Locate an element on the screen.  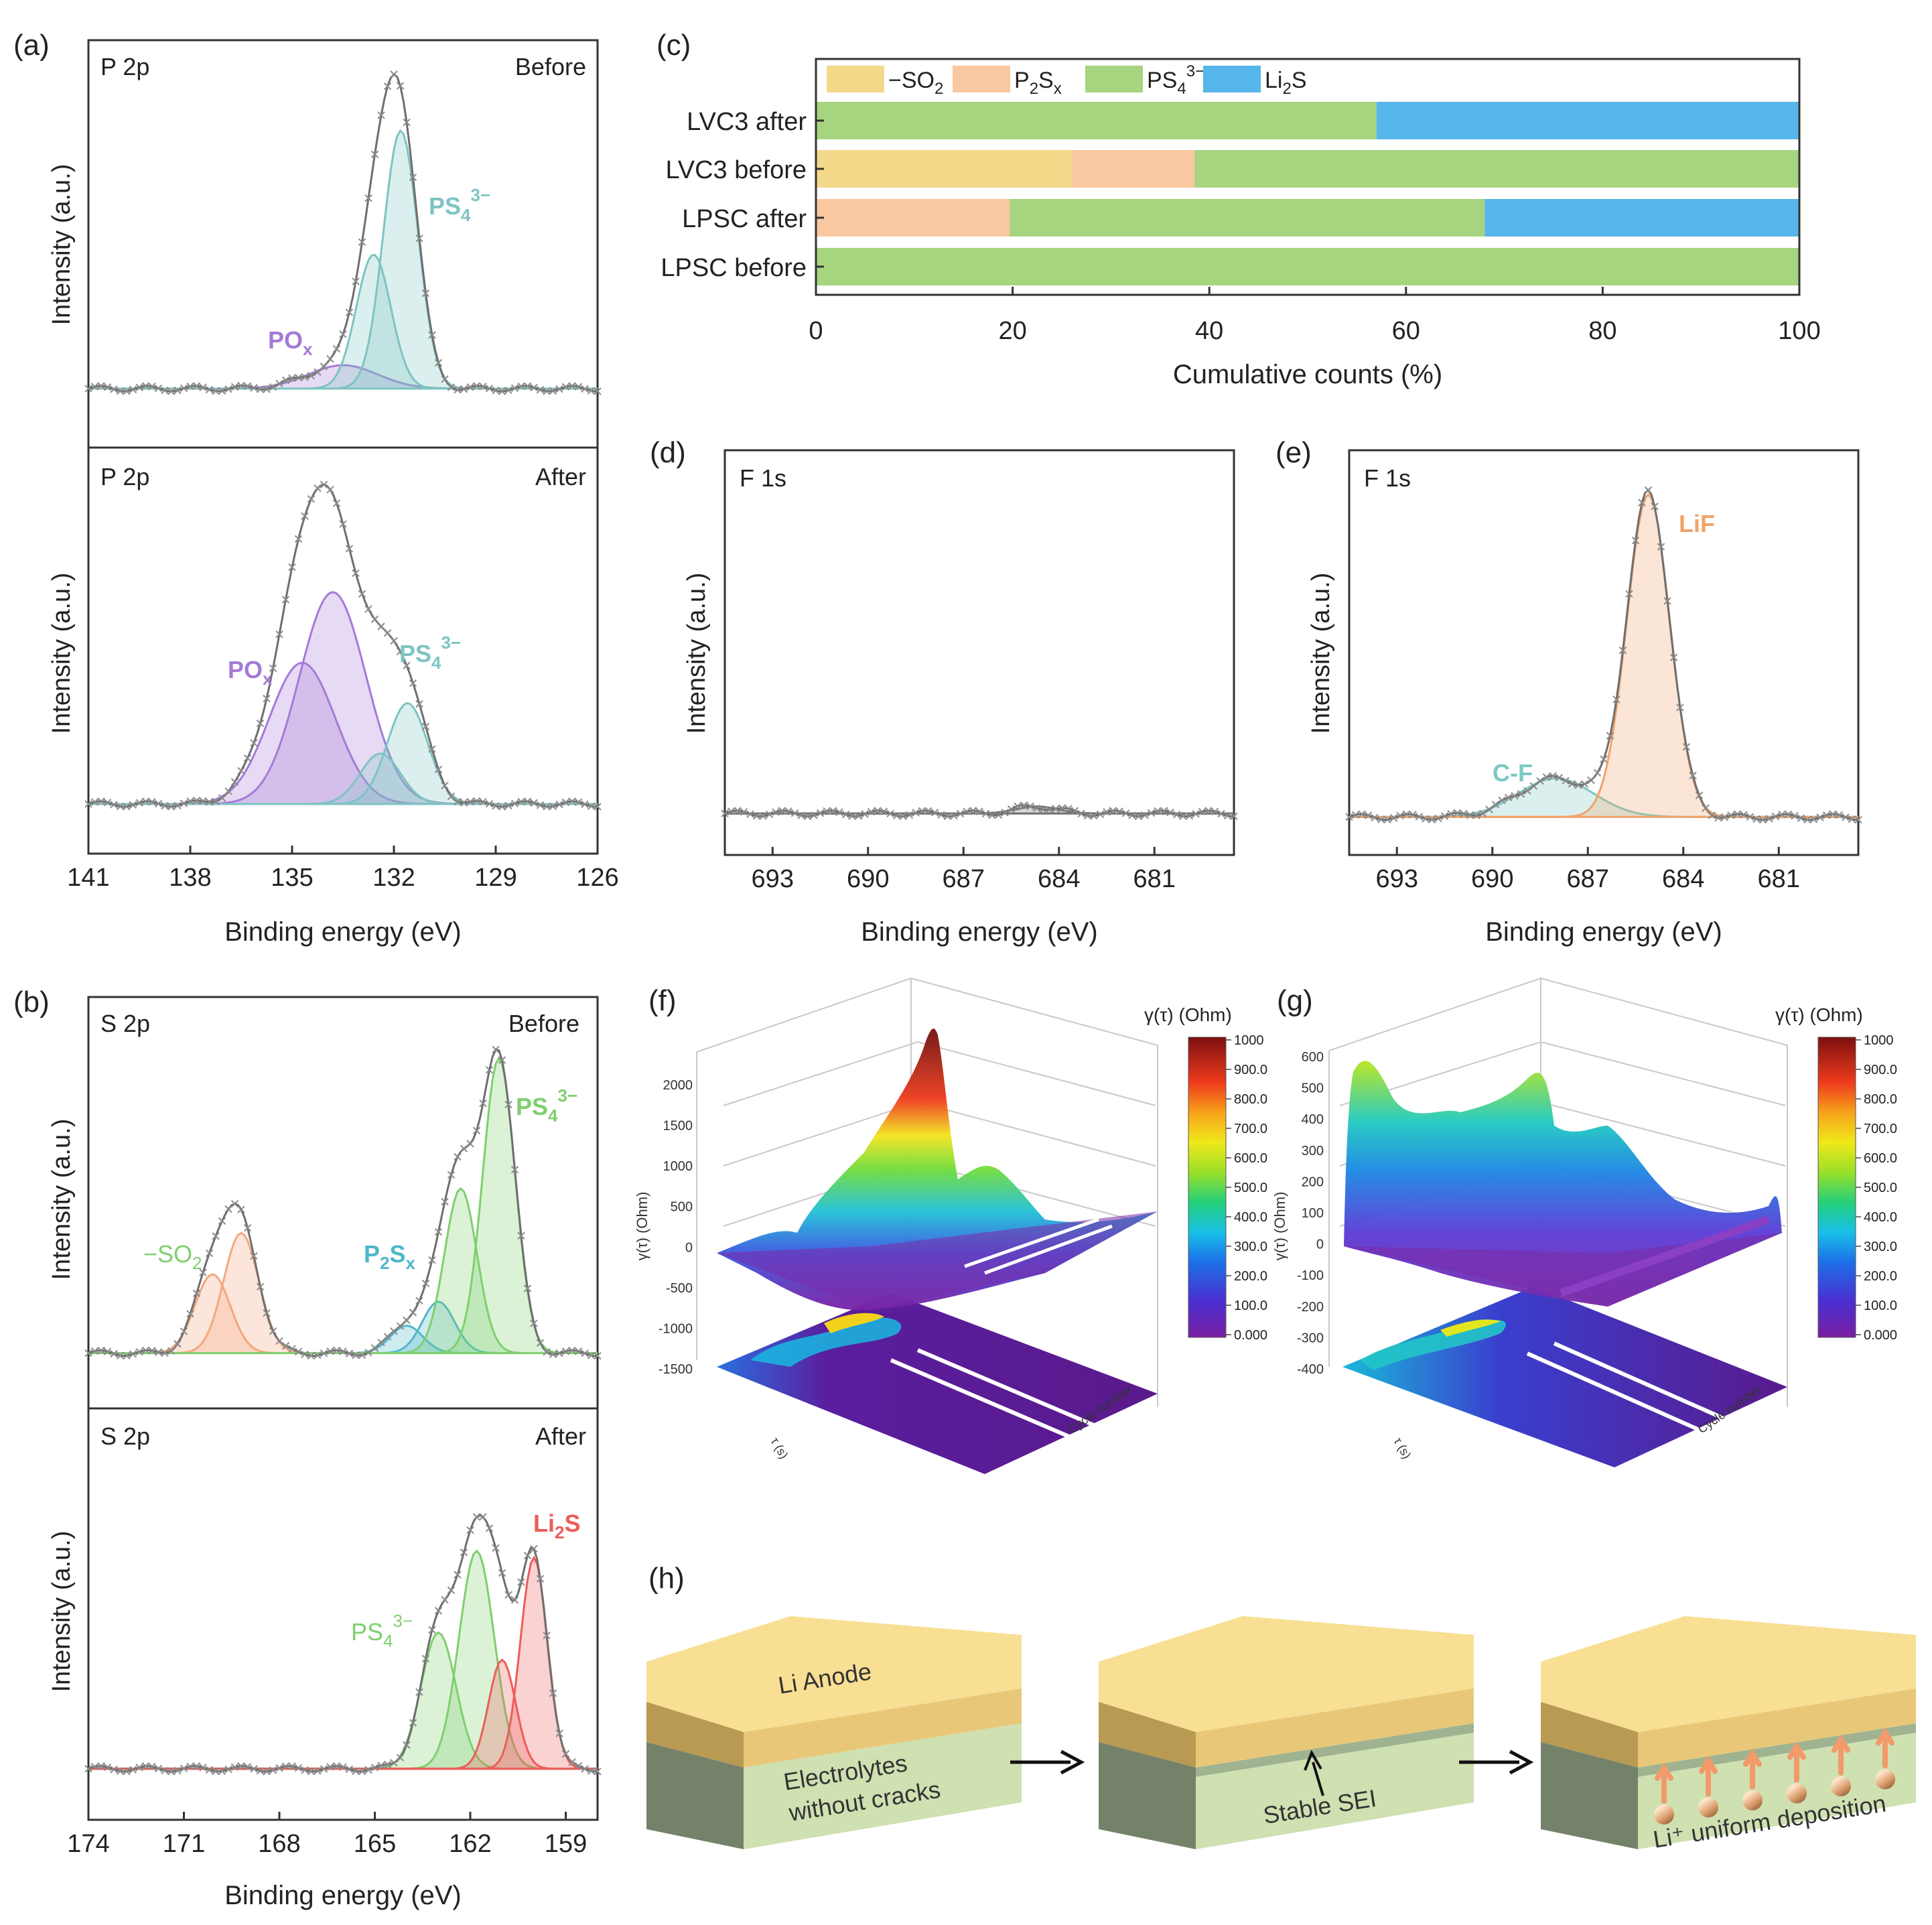
label-a-top-ps4: PS43− is located at coordinates (460, 205).